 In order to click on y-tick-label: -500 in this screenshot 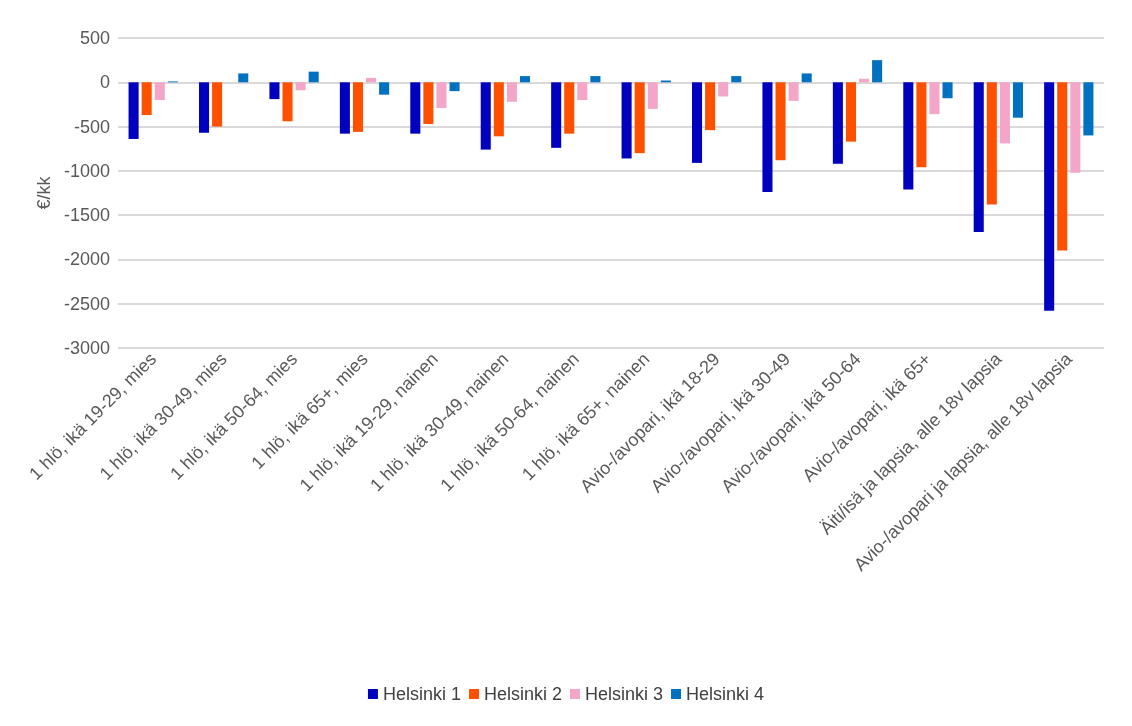, I will do `click(91, 126)`.